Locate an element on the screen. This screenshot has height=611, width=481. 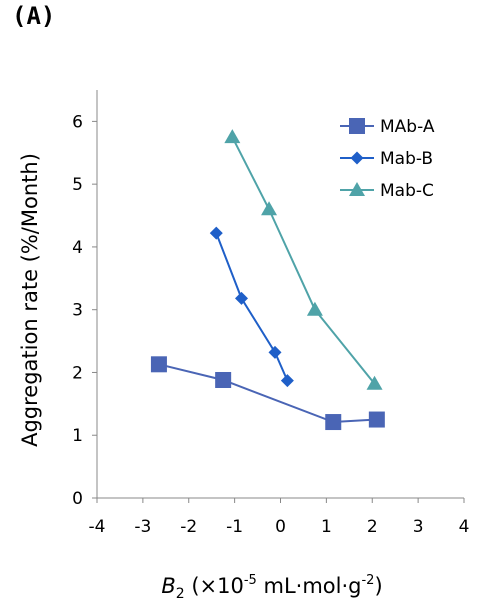
x-tick-label: 4 is located at coordinates (464, 527).